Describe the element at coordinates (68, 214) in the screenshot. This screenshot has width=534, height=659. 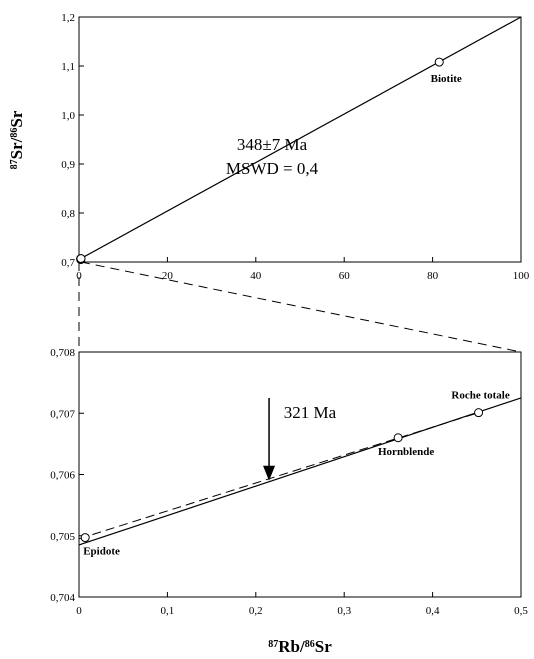
I see `upper-y-tick-label: 0,8` at that location.